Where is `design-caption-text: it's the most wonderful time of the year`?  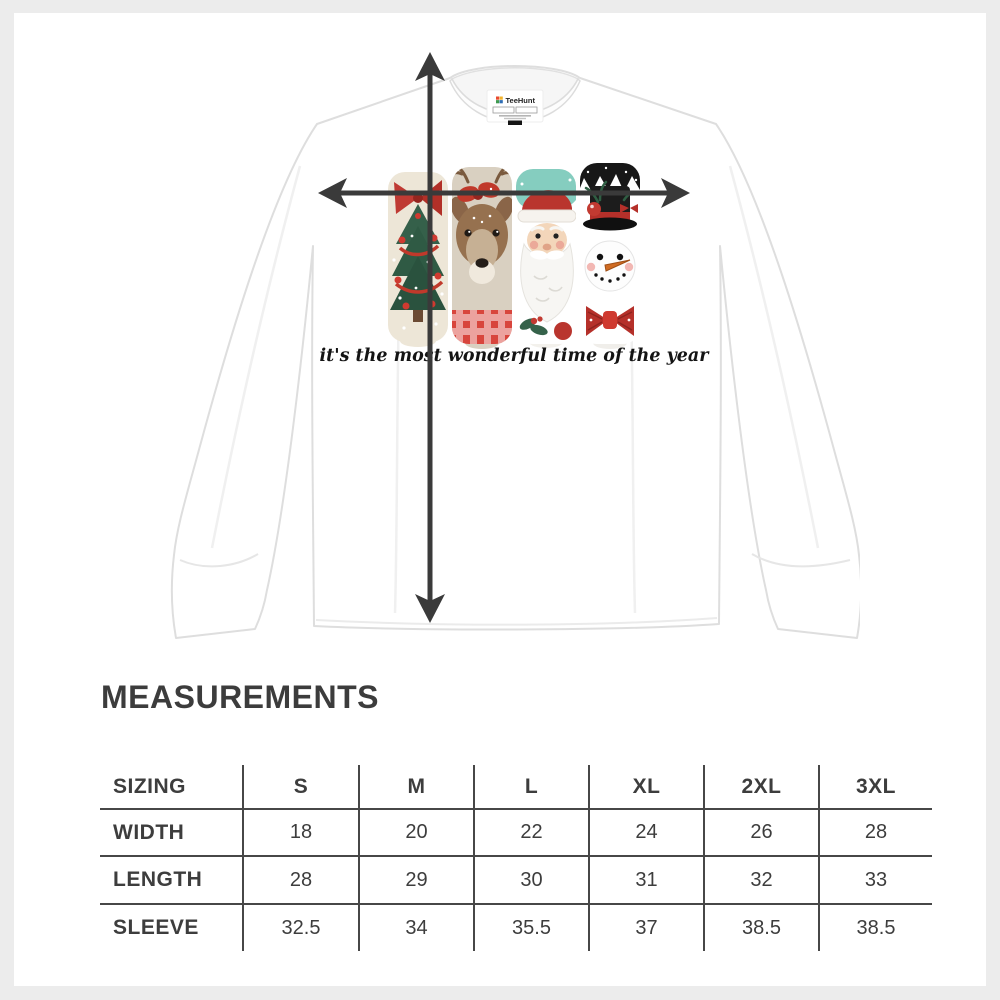 design-caption-text: it's the most wonderful time of the year is located at coordinates (515, 356).